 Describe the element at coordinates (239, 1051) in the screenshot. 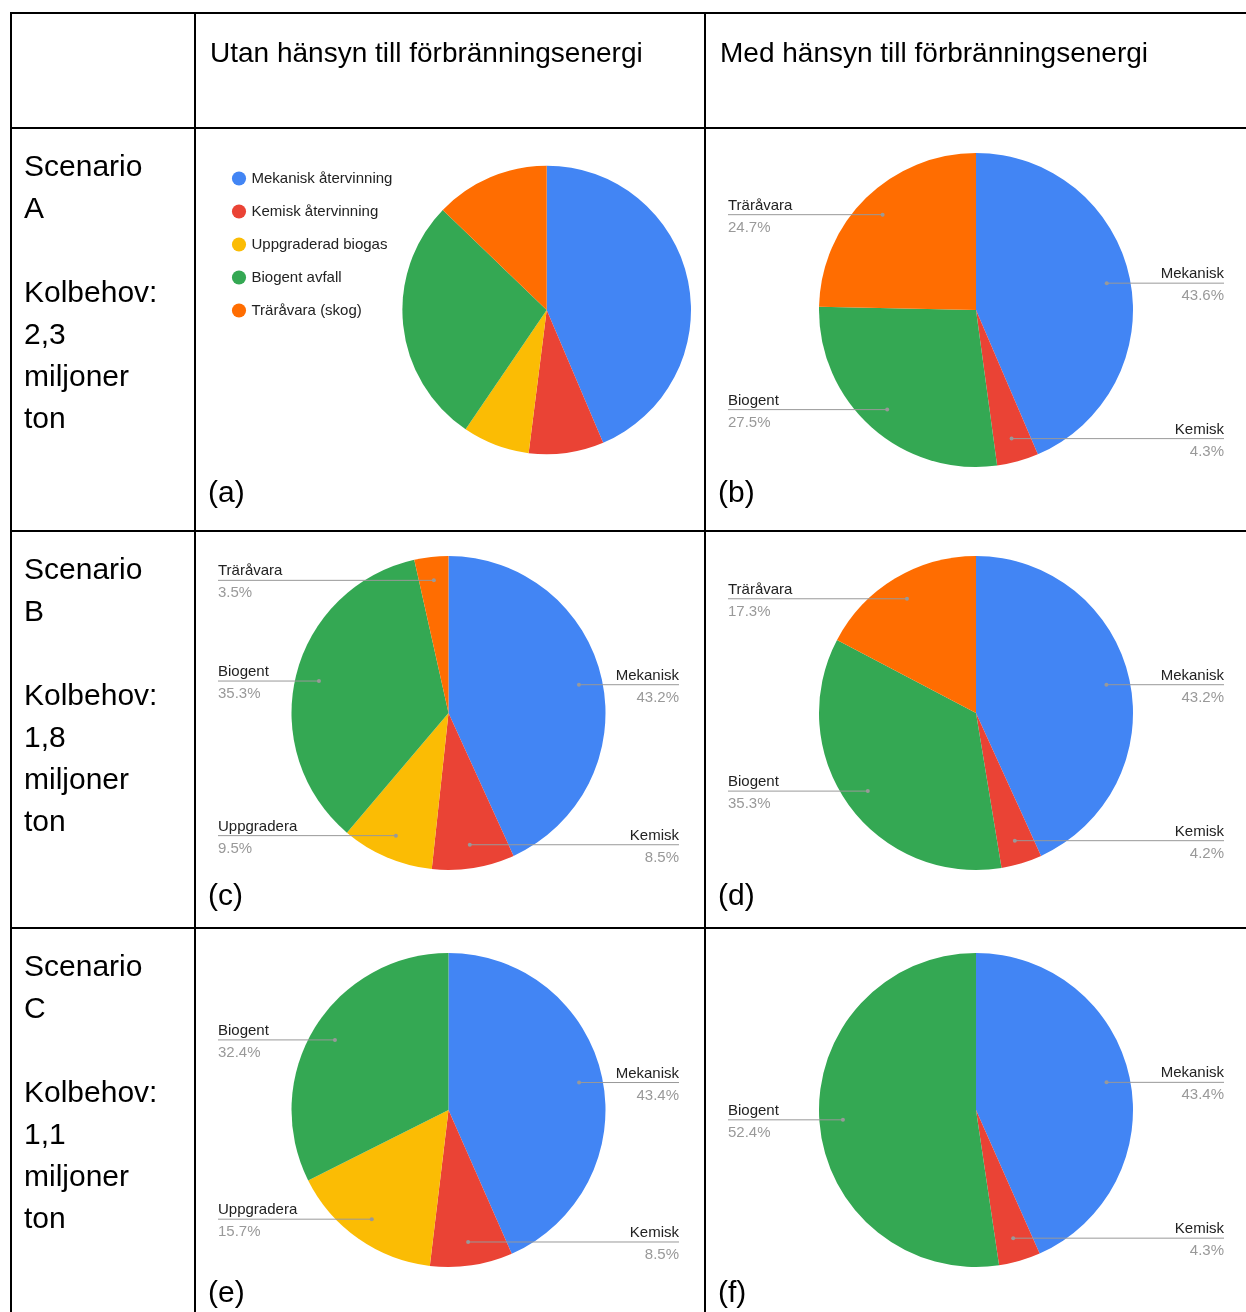

I see `data-label: 32.4%` at that location.